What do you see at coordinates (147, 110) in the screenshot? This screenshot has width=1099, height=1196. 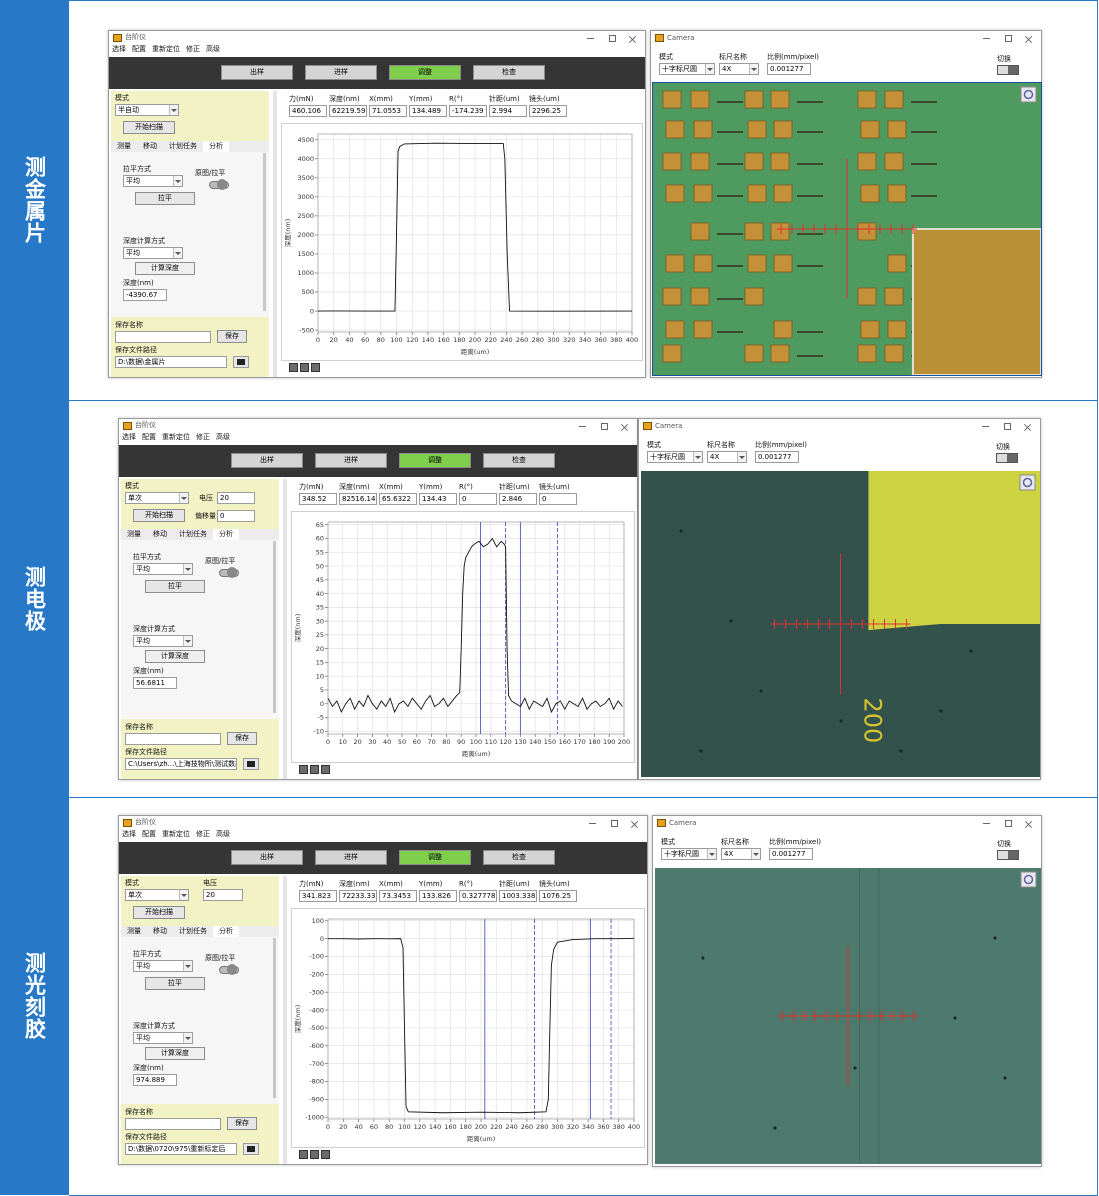 I see `mode-select: 半自动` at bounding box center [147, 110].